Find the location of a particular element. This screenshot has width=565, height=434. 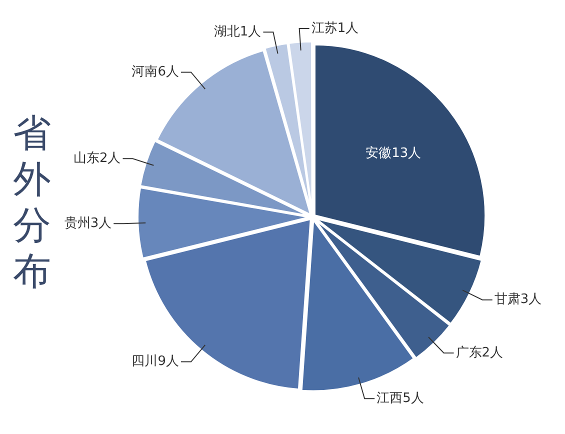

text: 省外分布 is located at coordinates (32, 202).